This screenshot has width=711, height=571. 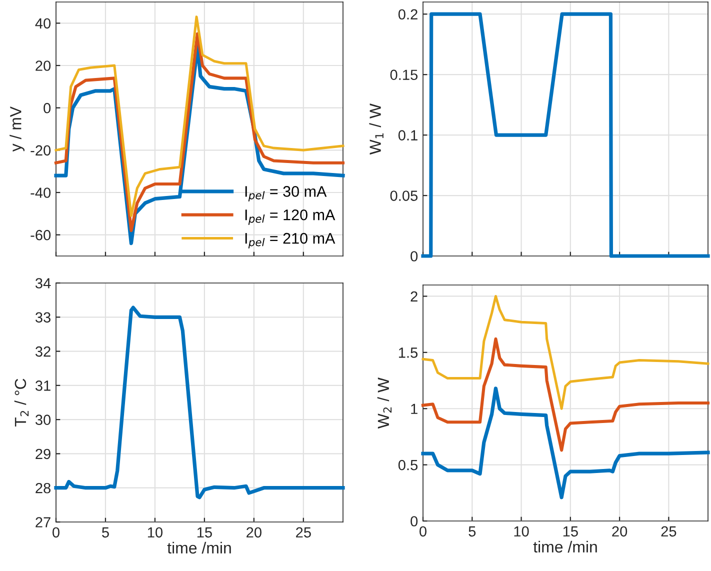 I want to click on y-tick-label: -40, so click(x=40, y=193).